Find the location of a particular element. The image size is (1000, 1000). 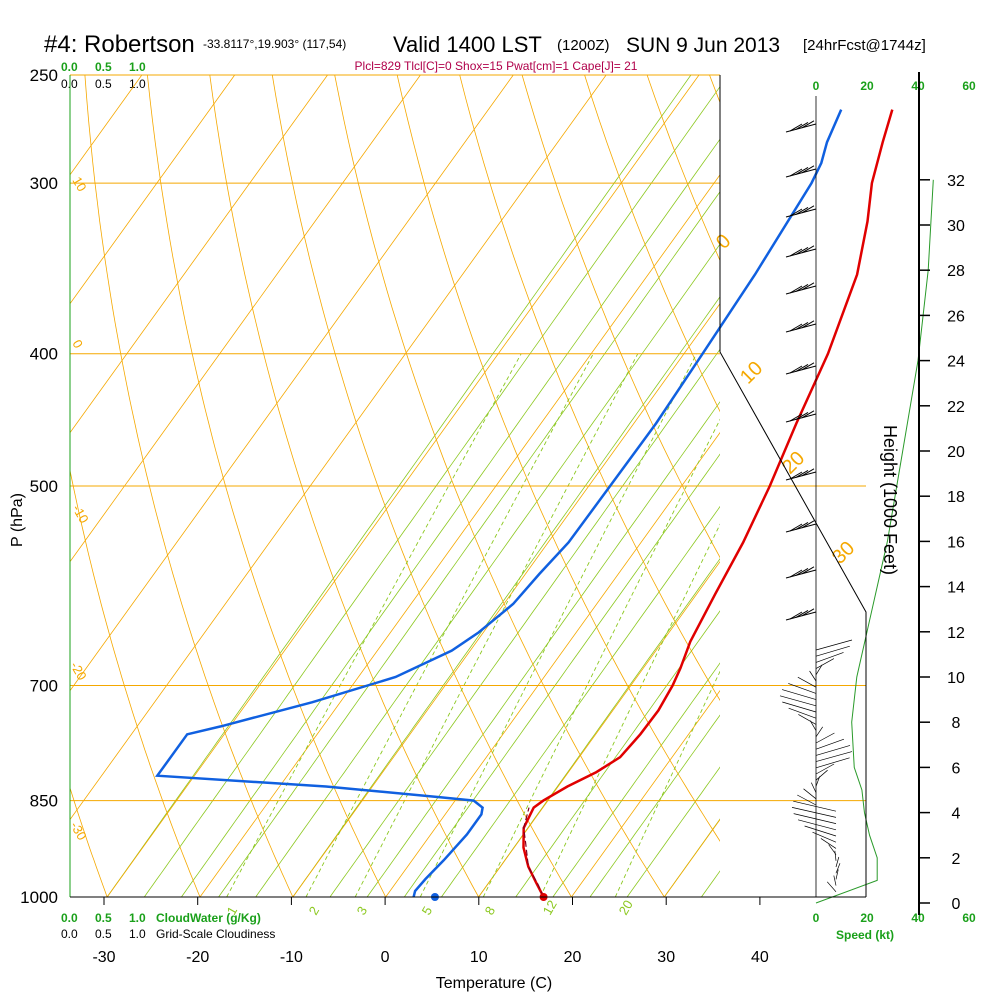

x-tick-label: 40 is located at coordinates (760, 957).